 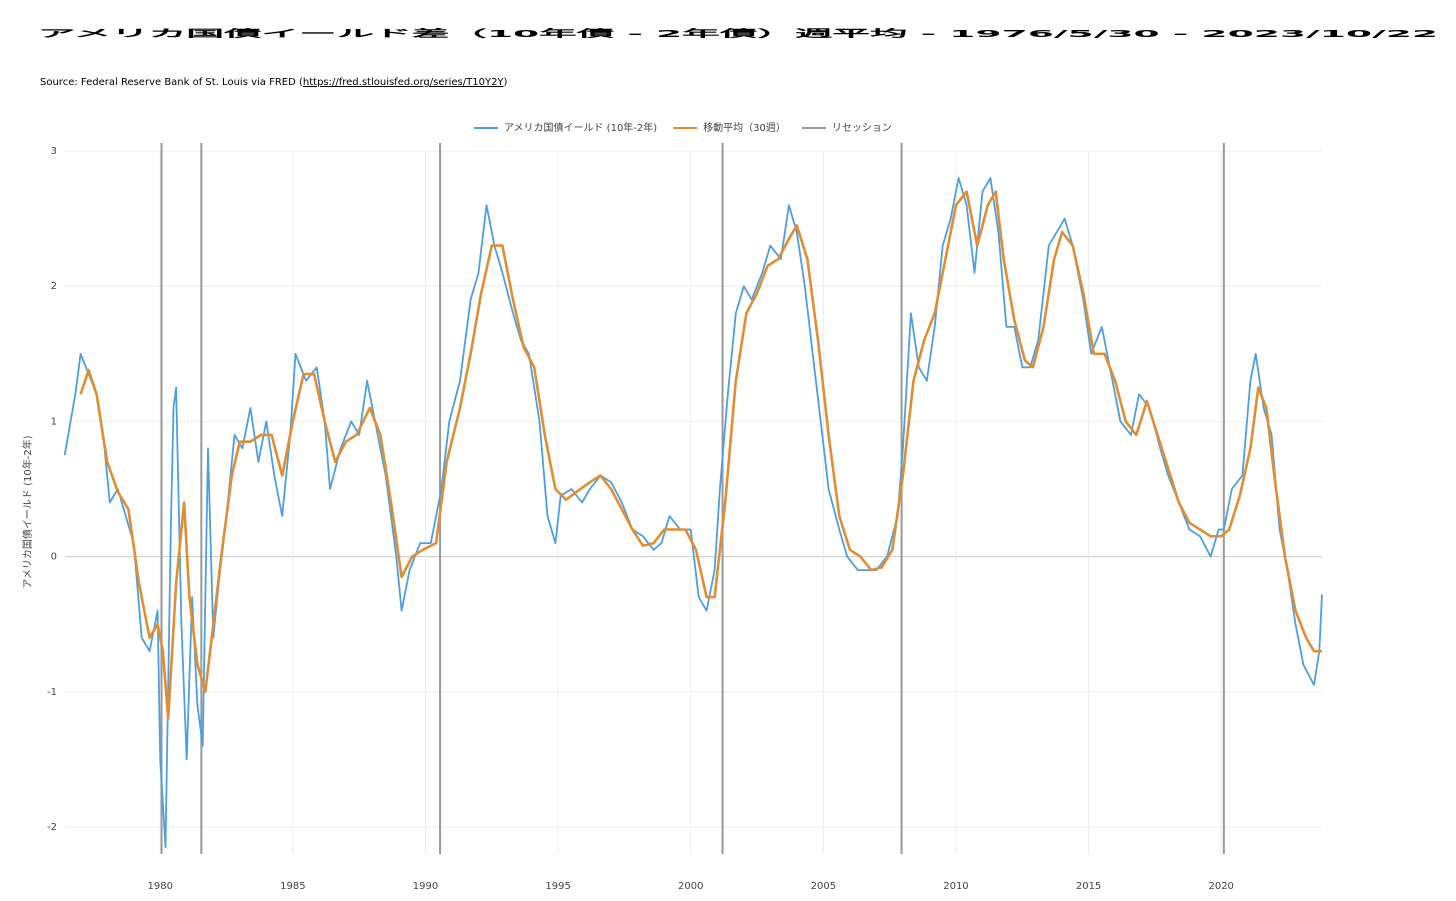 I want to click on legend-label: リセッション, so click(x=862, y=128).